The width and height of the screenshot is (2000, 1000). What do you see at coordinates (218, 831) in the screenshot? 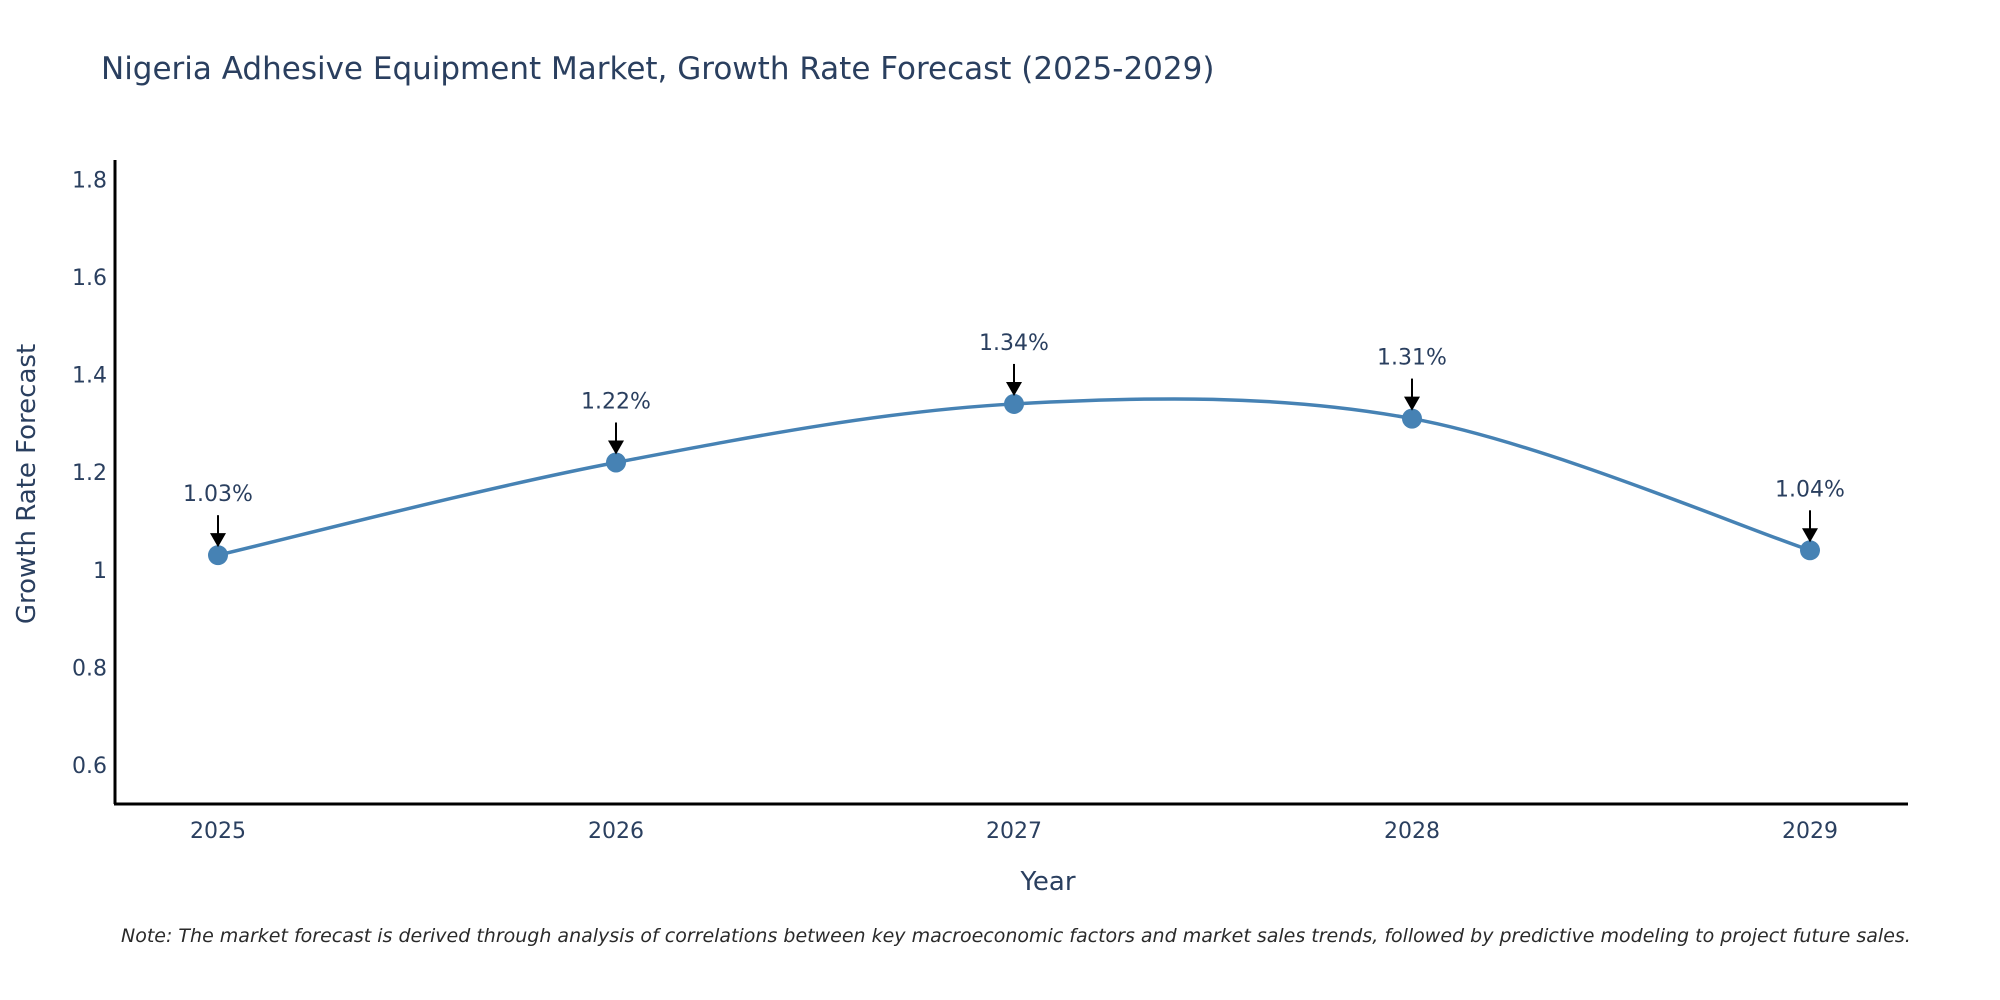
I see `x-tick-label: 2025` at bounding box center [218, 831].